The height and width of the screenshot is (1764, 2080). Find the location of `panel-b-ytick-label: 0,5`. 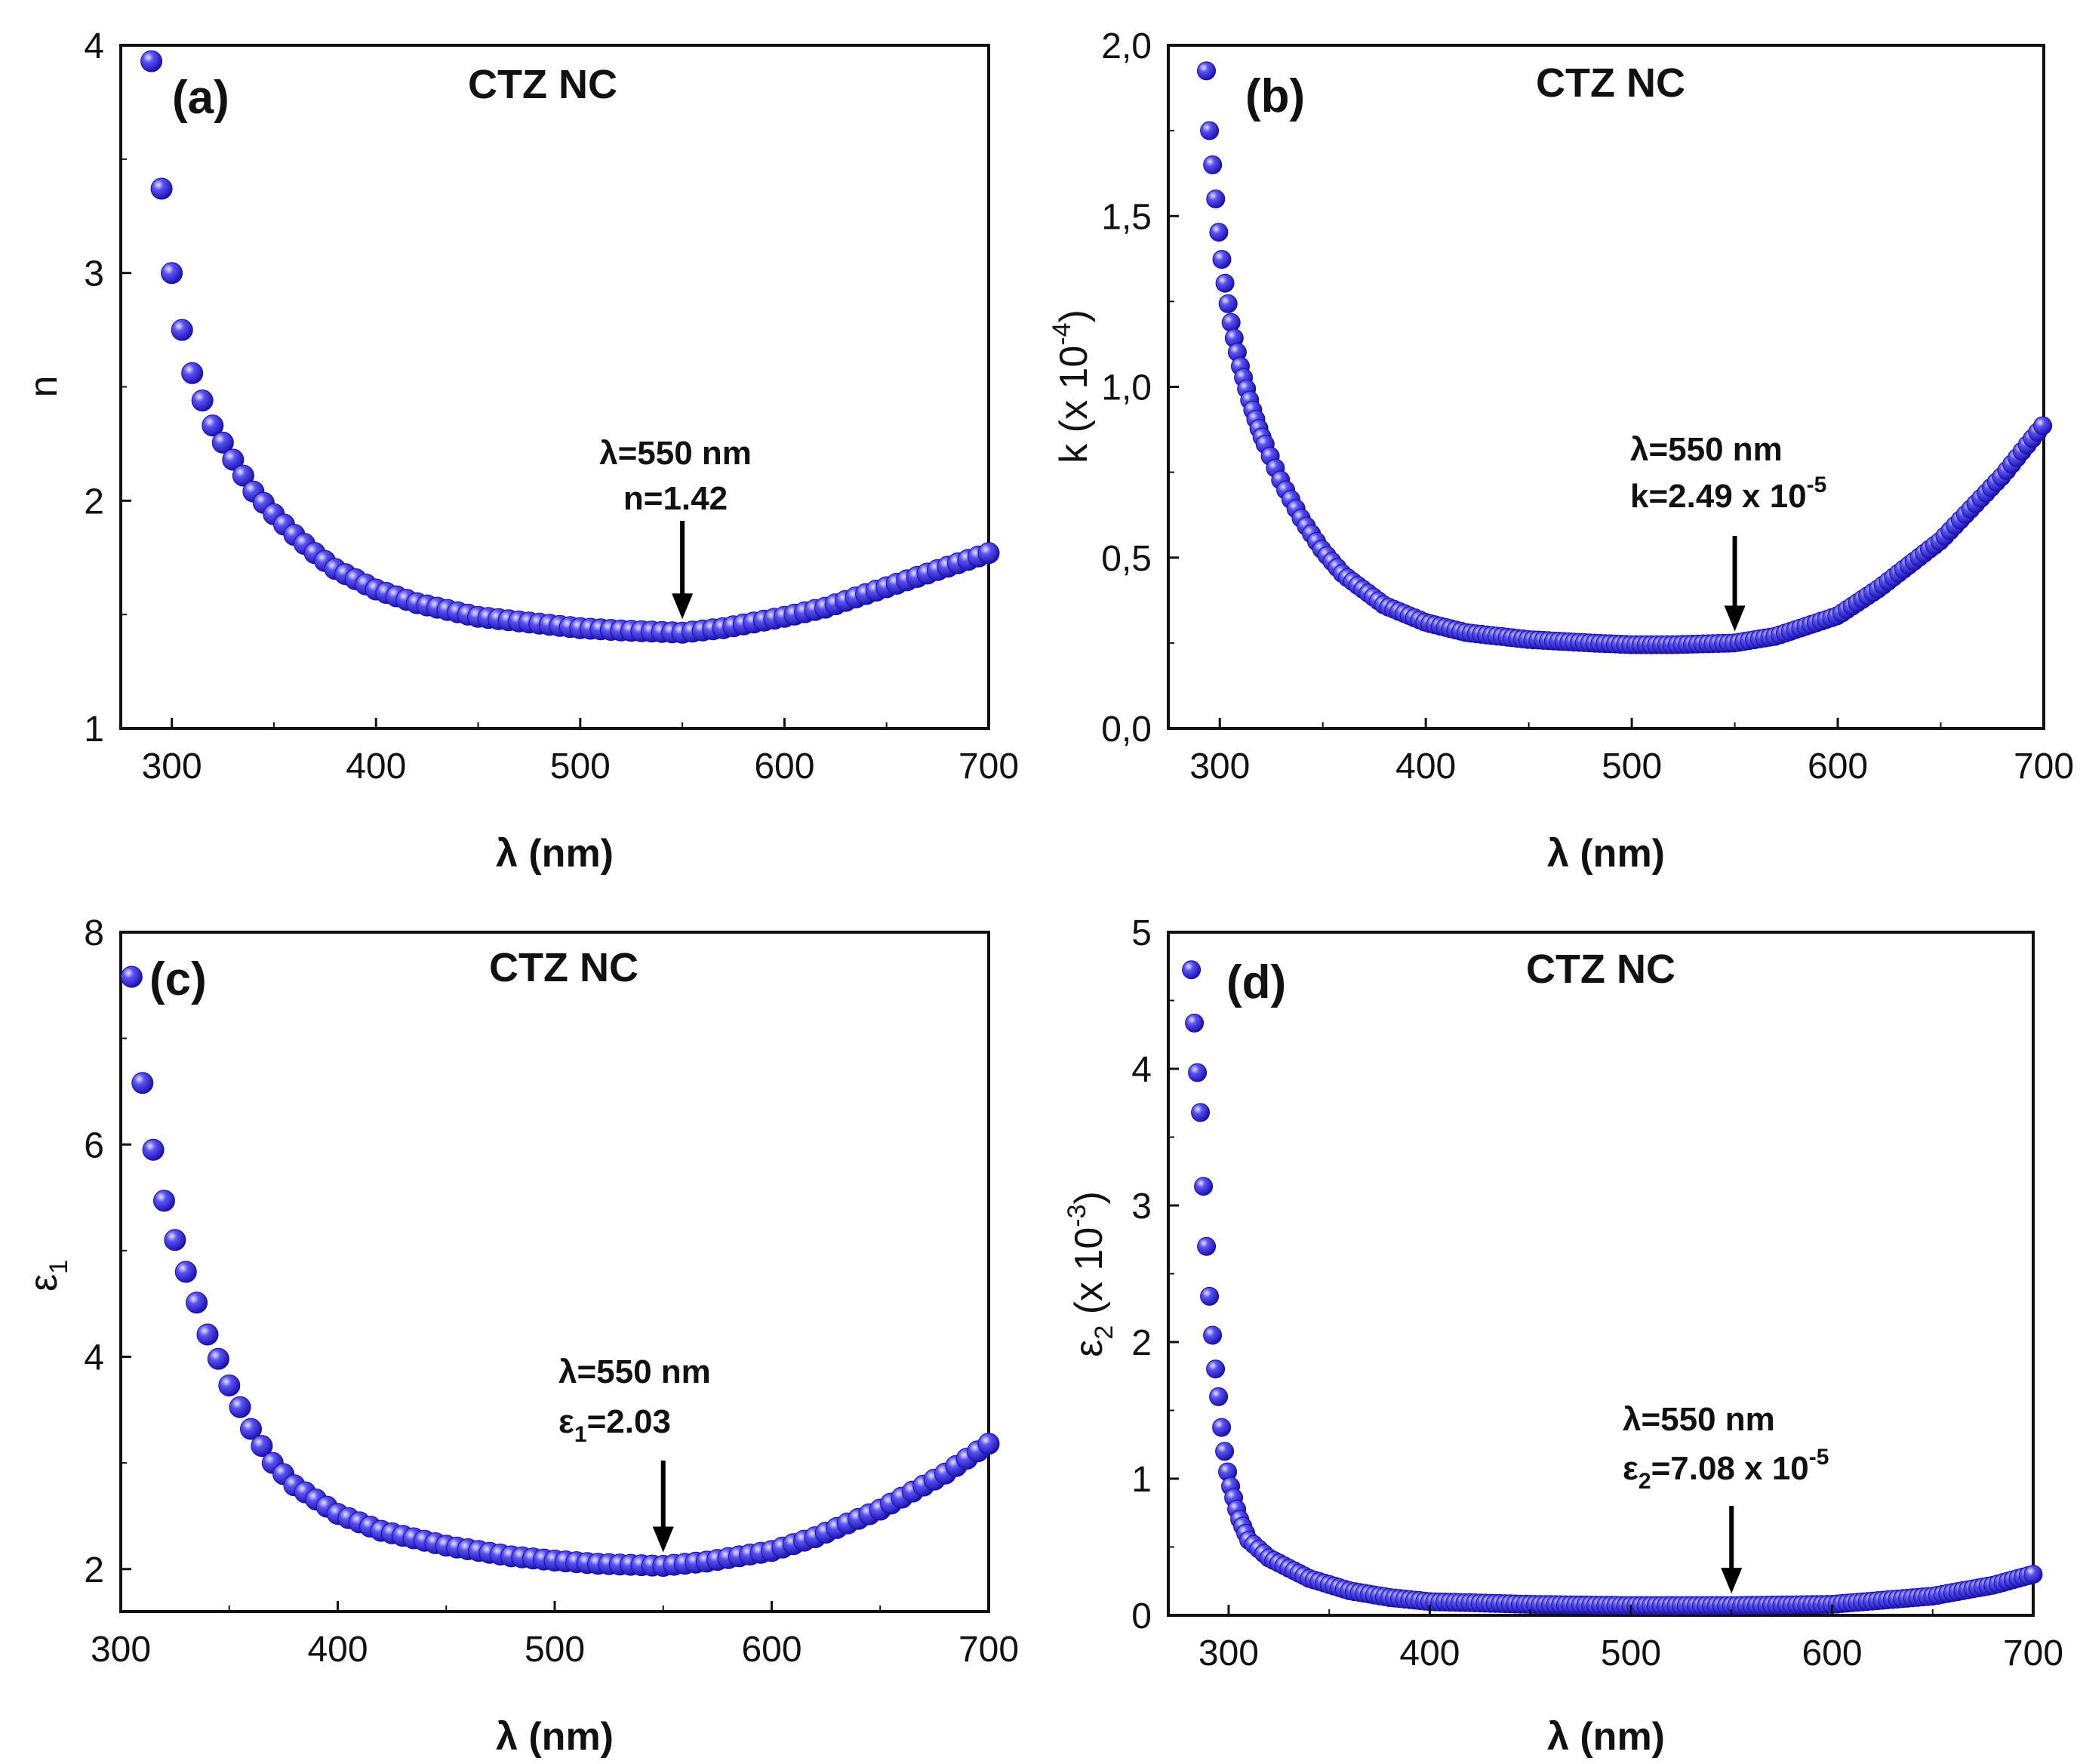

panel-b-ytick-label: 0,5 is located at coordinates (1126, 559).